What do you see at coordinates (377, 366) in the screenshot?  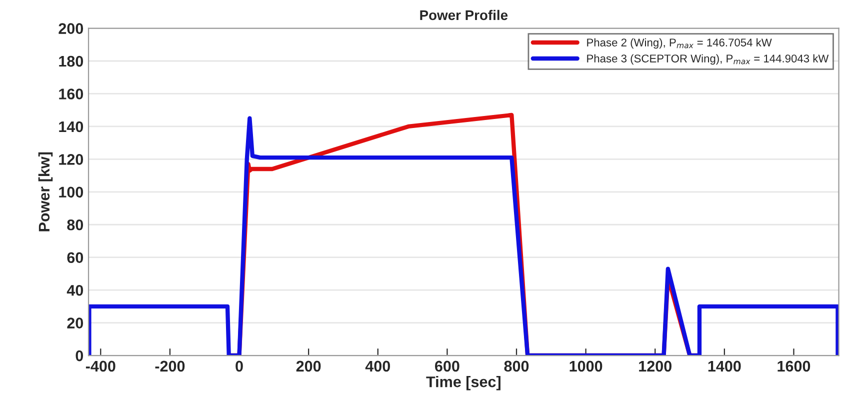 I see `x-tick-label: 400` at bounding box center [377, 366].